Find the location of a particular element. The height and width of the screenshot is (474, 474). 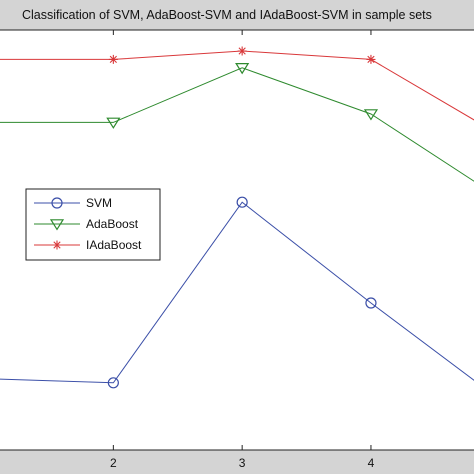

legend-label-svm: SVM is located at coordinates (99, 203).